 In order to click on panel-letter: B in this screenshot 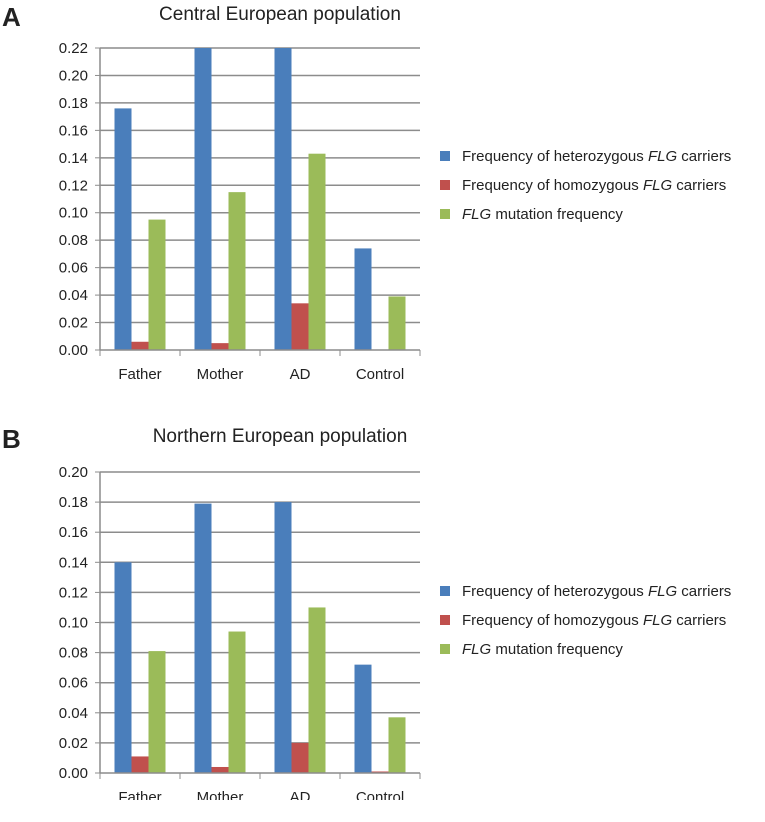, I will do `click(11, 439)`.